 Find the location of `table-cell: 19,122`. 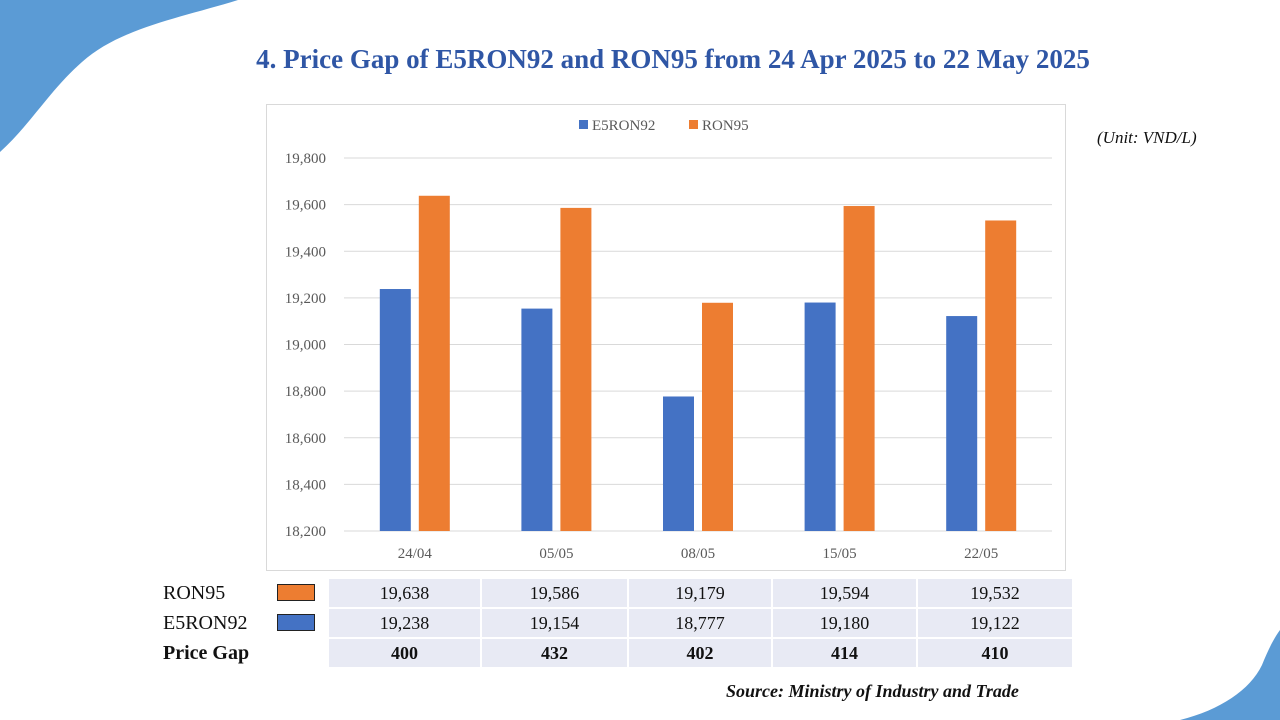

table-cell: 19,122 is located at coordinates (995, 623).